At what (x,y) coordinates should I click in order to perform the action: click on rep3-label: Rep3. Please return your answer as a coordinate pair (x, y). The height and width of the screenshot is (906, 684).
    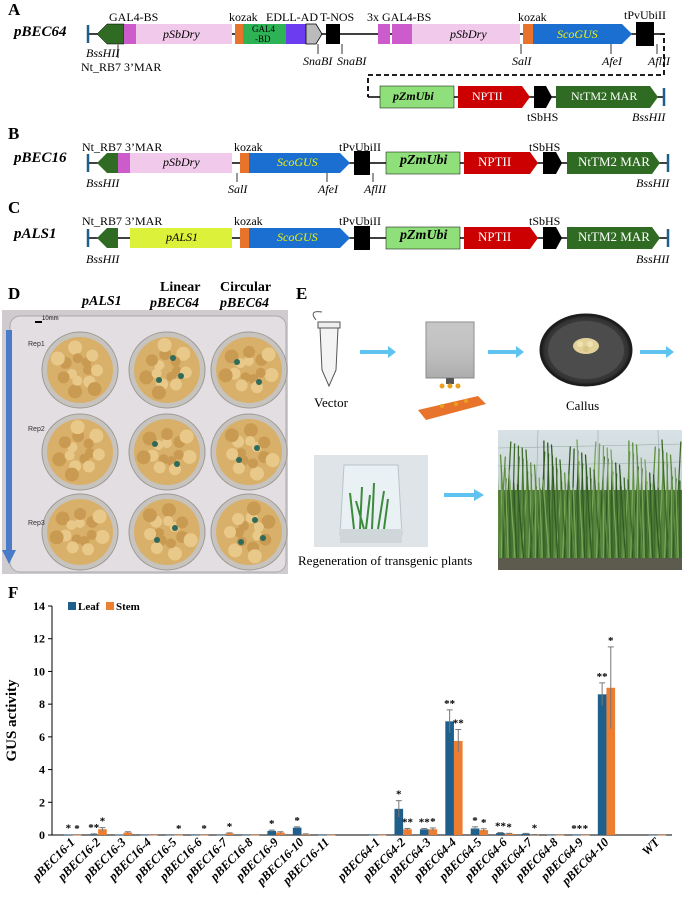
    Looking at the image, I should click on (36, 523).